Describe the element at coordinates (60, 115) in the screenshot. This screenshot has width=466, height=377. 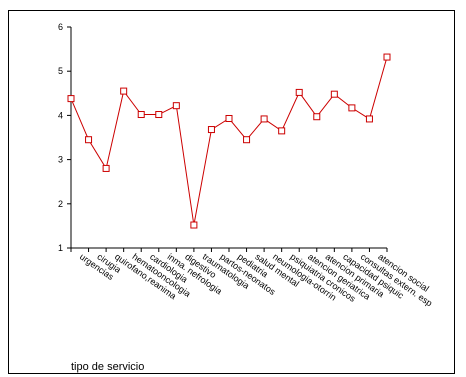
I see `y-tick-label: 4` at that location.